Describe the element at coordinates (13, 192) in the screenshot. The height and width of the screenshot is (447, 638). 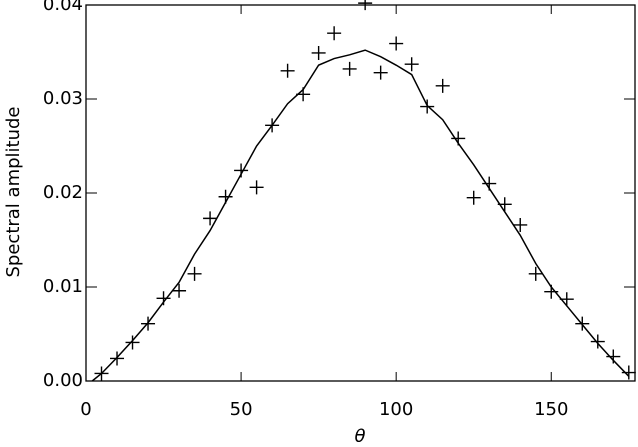
I see `y-axis-label: Spectral amplitude` at that location.